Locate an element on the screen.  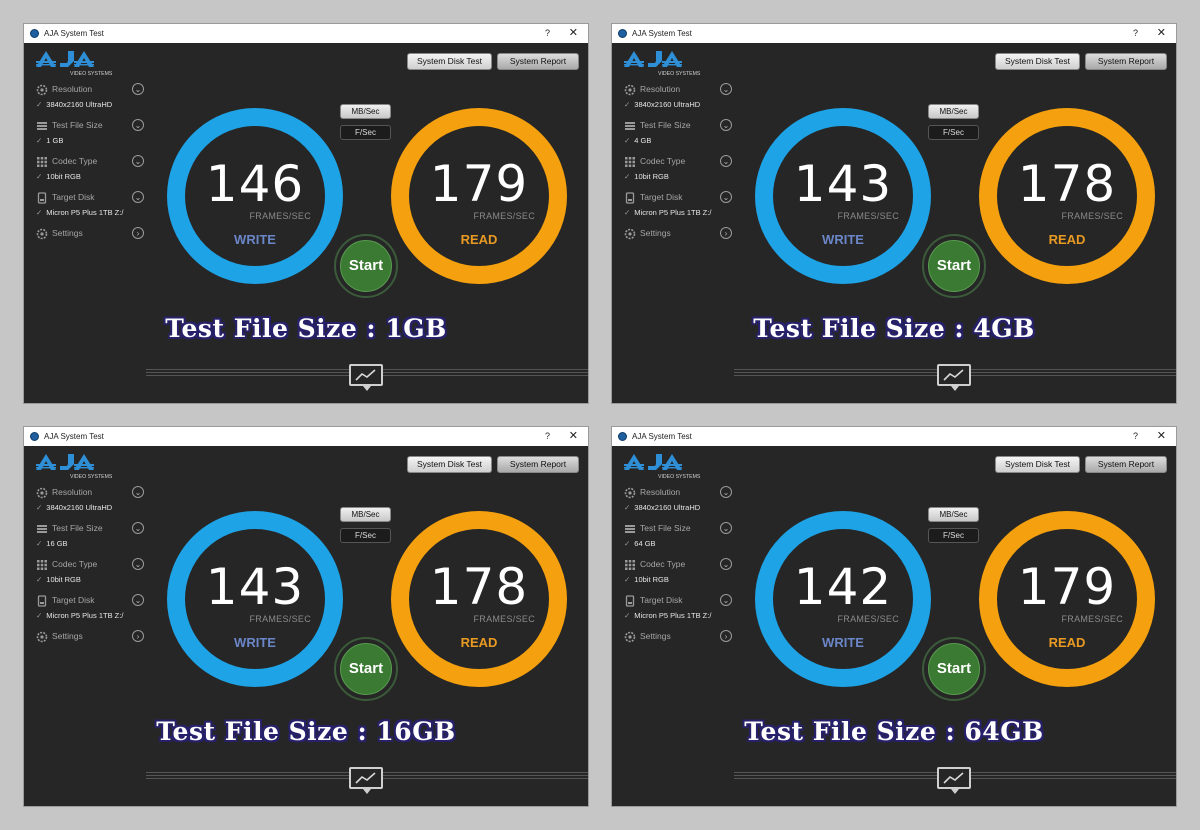
read-label: READ is located at coordinates (1067, 642).